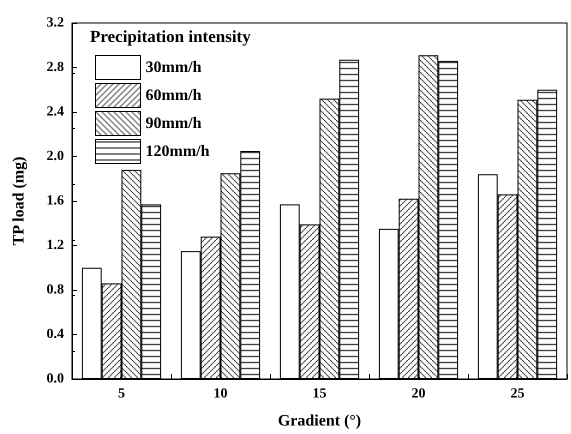  What do you see at coordinates (174, 95) in the screenshot?
I see `legend-label: 60mm/h` at bounding box center [174, 95].